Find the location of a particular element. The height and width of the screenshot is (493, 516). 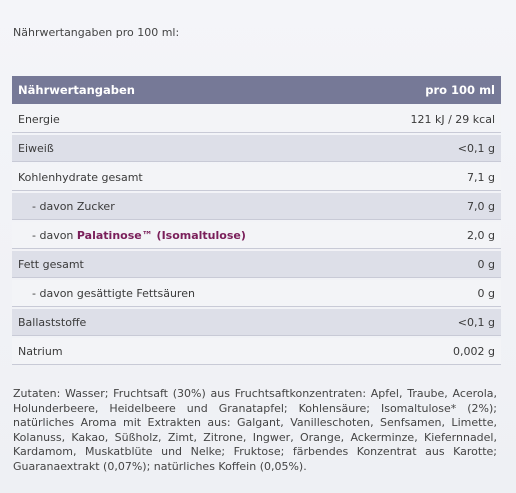

header-label: Nährwertangaben is located at coordinates (186, 90).